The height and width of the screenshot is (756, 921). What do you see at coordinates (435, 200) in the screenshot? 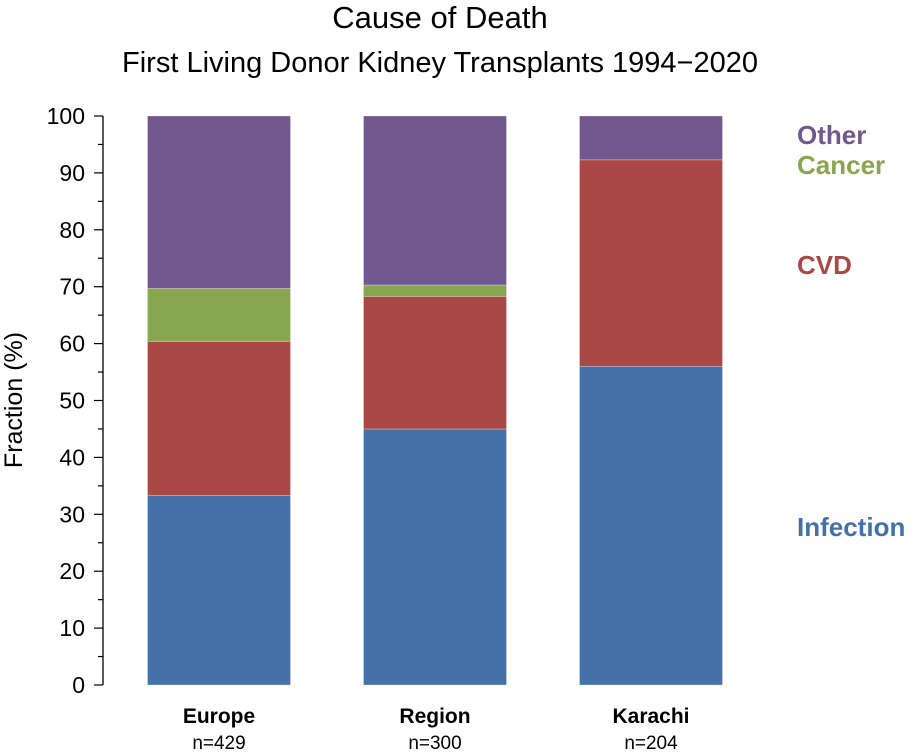
I see `bar-segment-other-region` at bounding box center [435, 200].